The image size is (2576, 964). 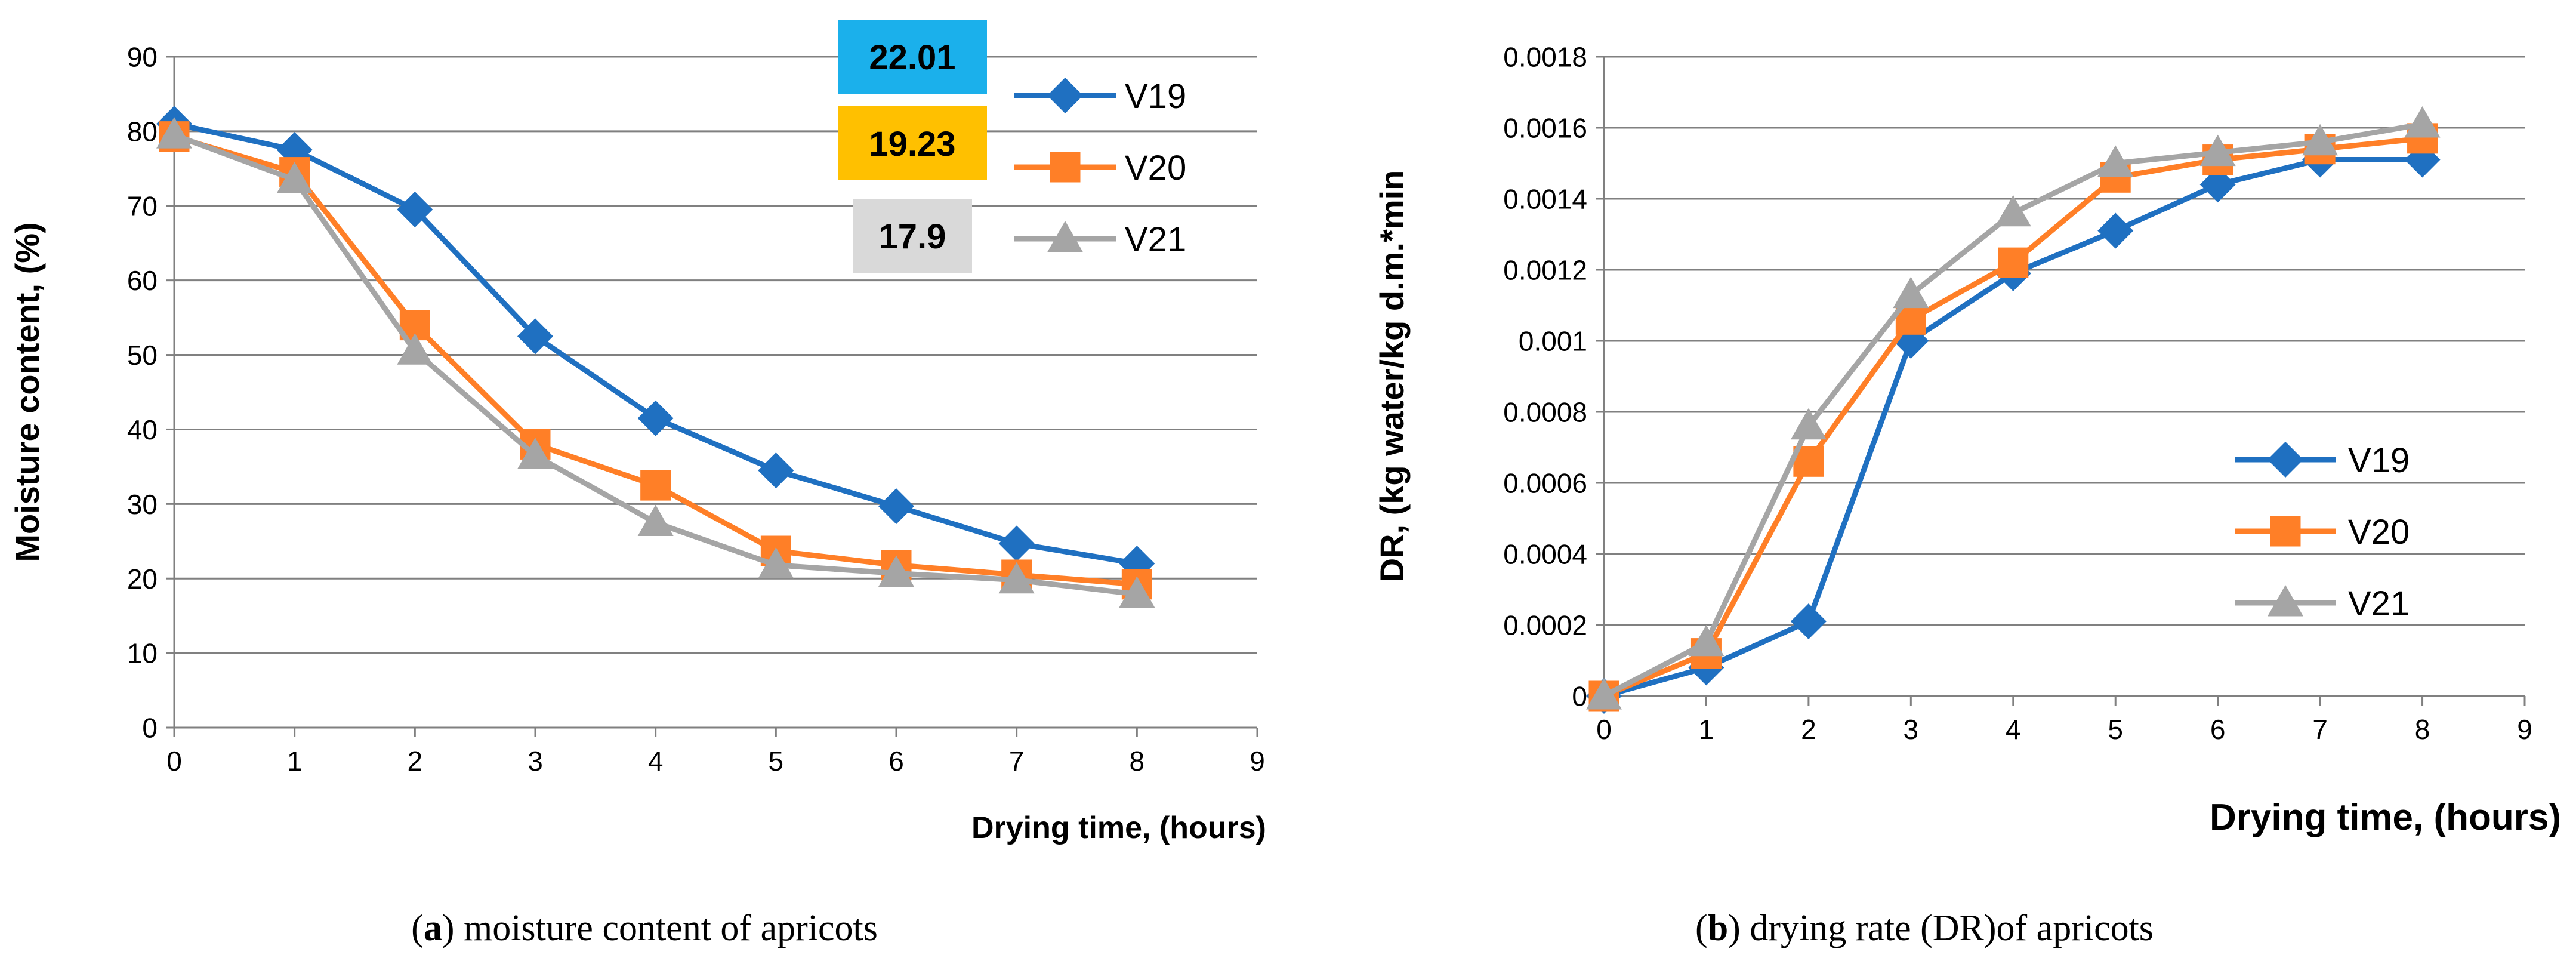 What do you see at coordinates (142, 579) in the screenshot?
I see `y-tick-label: 20` at bounding box center [142, 579].